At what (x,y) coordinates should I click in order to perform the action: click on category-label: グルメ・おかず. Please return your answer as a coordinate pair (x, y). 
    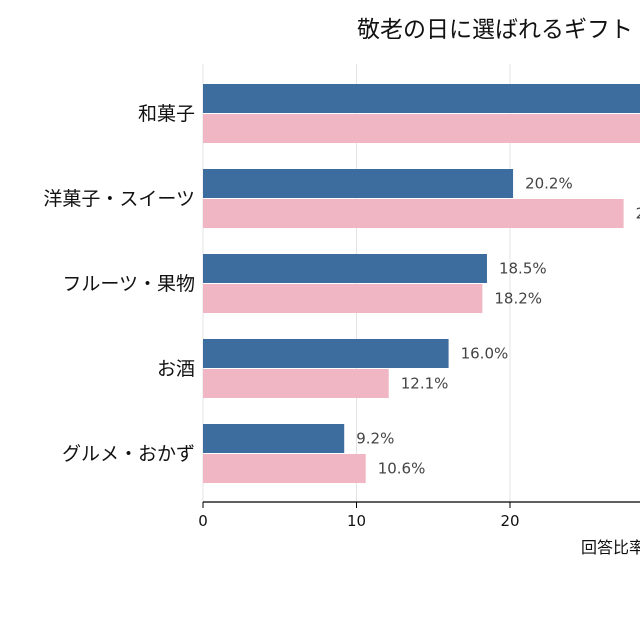
    Looking at the image, I should click on (128, 454).